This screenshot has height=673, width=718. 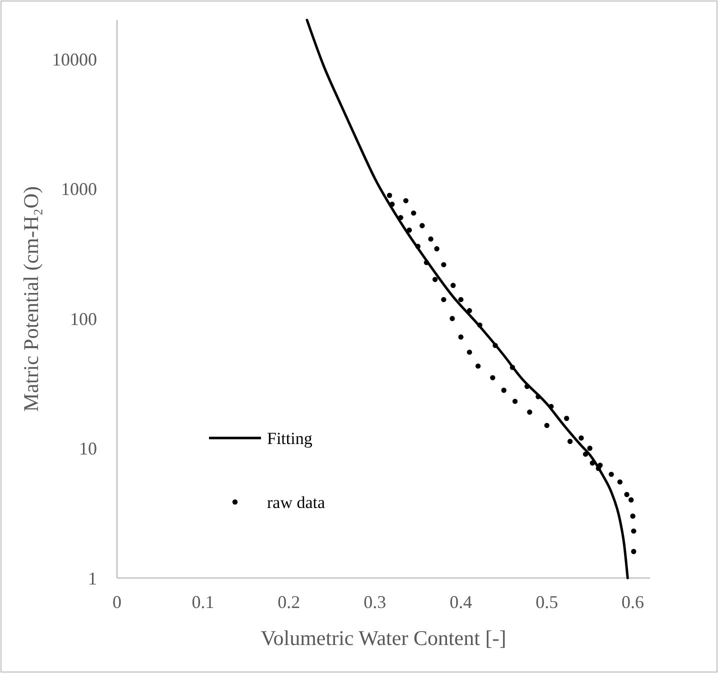 What do you see at coordinates (79, 189) in the screenshot?
I see `y-tick-label: 1000` at bounding box center [79, 189].